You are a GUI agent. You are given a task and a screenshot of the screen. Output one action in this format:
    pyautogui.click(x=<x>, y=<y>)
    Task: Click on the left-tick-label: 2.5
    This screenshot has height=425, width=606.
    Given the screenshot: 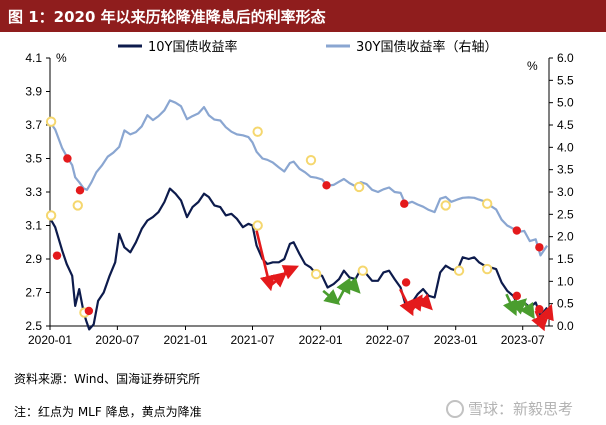 What is the action you would take?
    pyautogui.click(x=33, y=326)
    